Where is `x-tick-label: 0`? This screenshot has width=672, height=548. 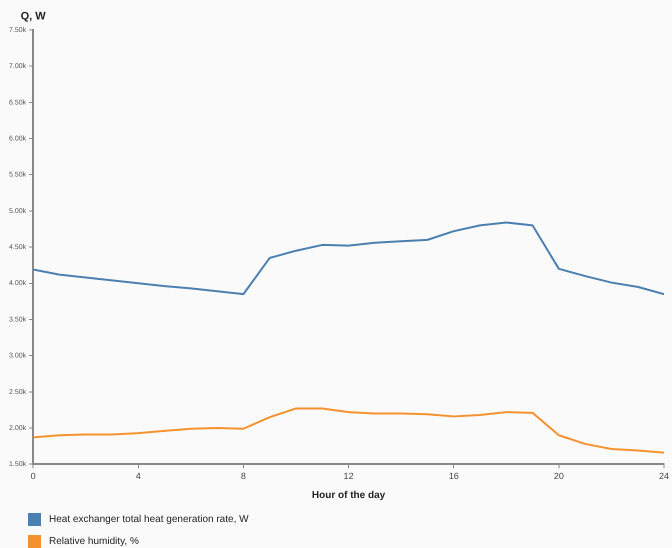 x-tick-label: 0 is located at coordinates (33, 476).